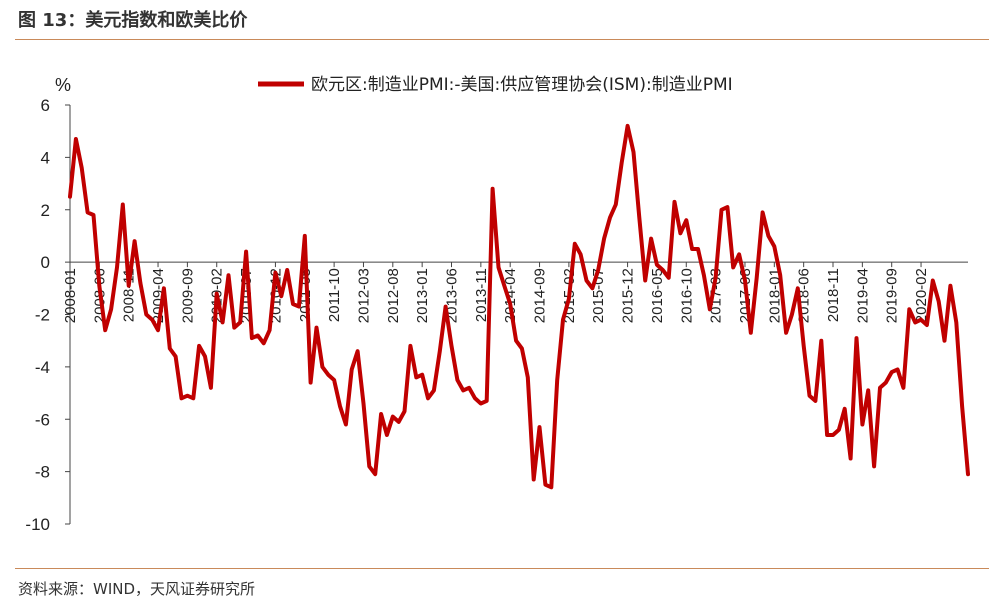 The width and height of the screenshot is (1004, 606). What do you see at coordinates (657, 295) in the screenshot?
I see `x-tick-label: 2016-05` at bounding box center [657, 295].